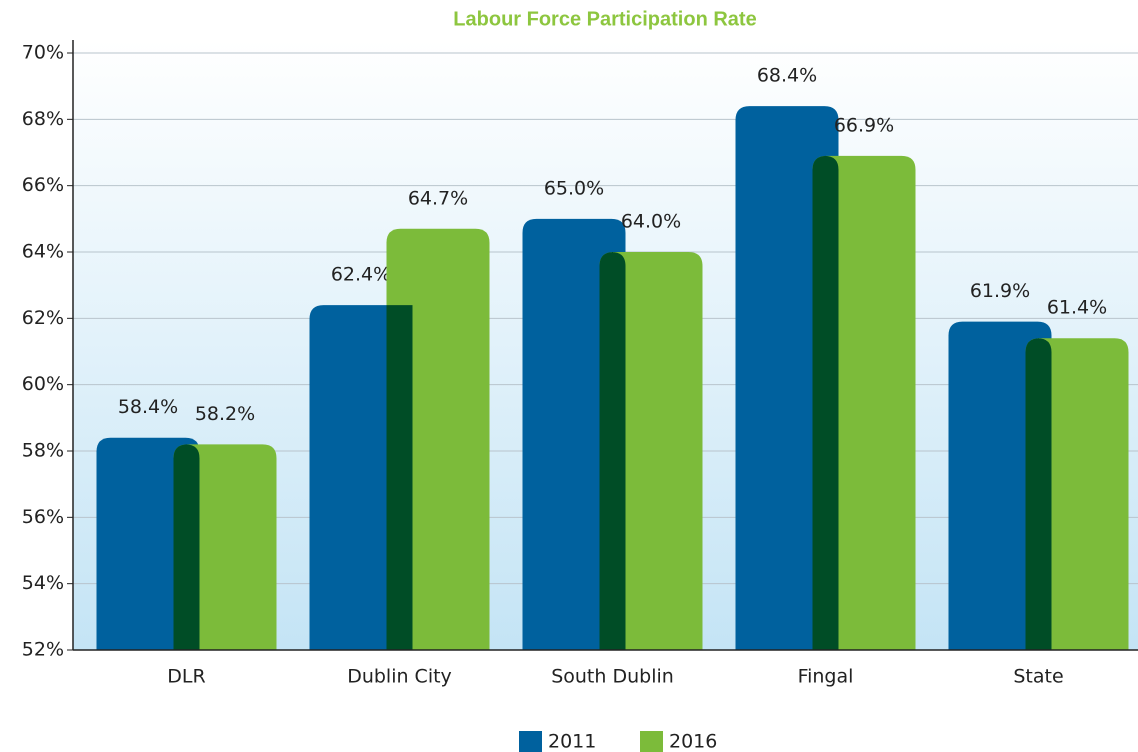 This screenshot has width=1138, height=752. What do you see at coordinates (572, 741) in the screenshot?
I see `legend-label: 2011` at bounding box center [572, 741].